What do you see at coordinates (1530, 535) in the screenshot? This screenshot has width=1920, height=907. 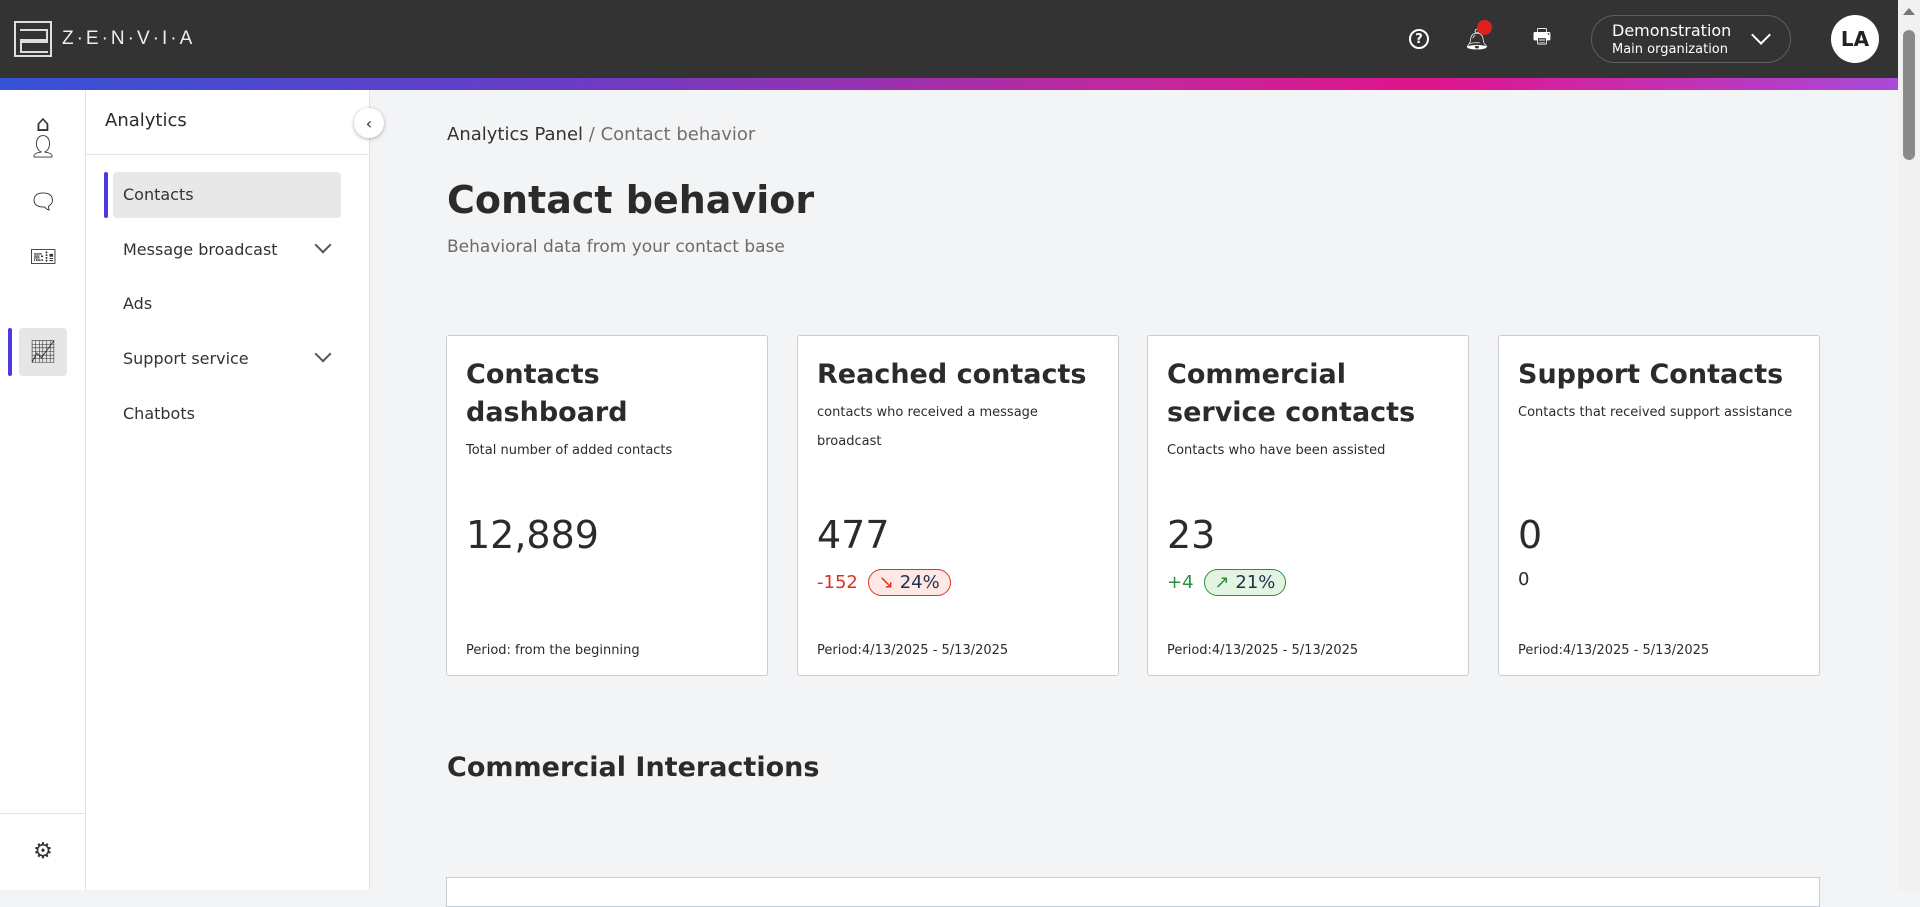 I see `card-value: 0` at bounding box center [1530, 535].